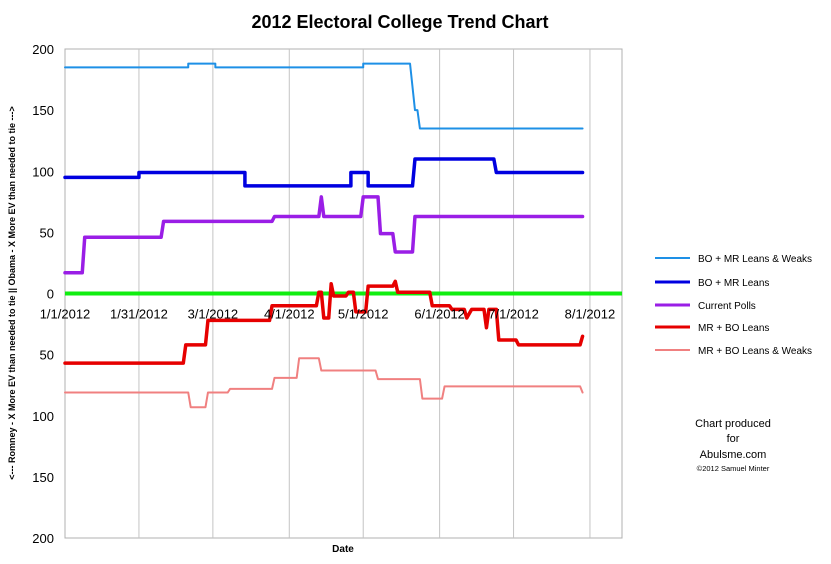 The height and width of the screenshot is (564, 831). Describe the element at coordinates (727, 306) in the screenshot. I see `legend-label-3: Current Polls` at that location.